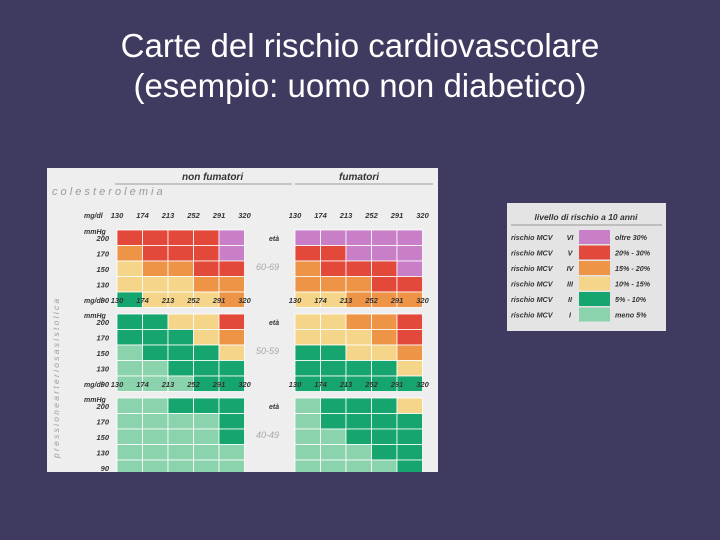 This screenshot has height=540, width=720. Describe the element at coordinates (571, 237) in the screenshot. I see `legend-row-level: VI` at that location.